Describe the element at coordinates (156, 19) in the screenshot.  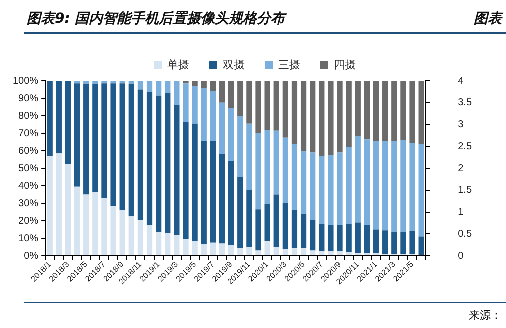
I see `chart-title: 图表9: 国内智能手机后置摄像头规格分布` at that location.